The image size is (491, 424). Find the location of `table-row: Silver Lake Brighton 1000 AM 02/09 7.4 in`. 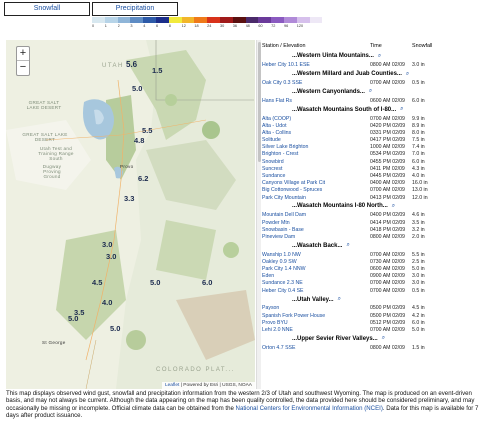

table-row: Silver Lake Brighton 1000 AM 02/09 7.4 in is located at coordinates (376, 147).